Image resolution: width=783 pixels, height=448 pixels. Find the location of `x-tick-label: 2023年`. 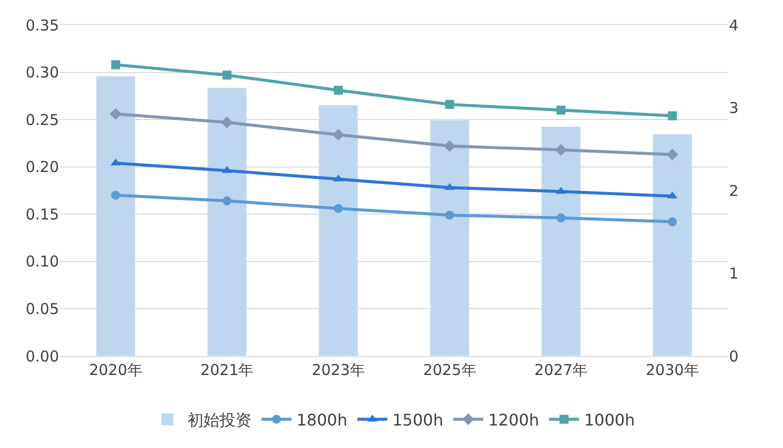

x-tick-label: 2023年 is located at coordinates (338, 370).